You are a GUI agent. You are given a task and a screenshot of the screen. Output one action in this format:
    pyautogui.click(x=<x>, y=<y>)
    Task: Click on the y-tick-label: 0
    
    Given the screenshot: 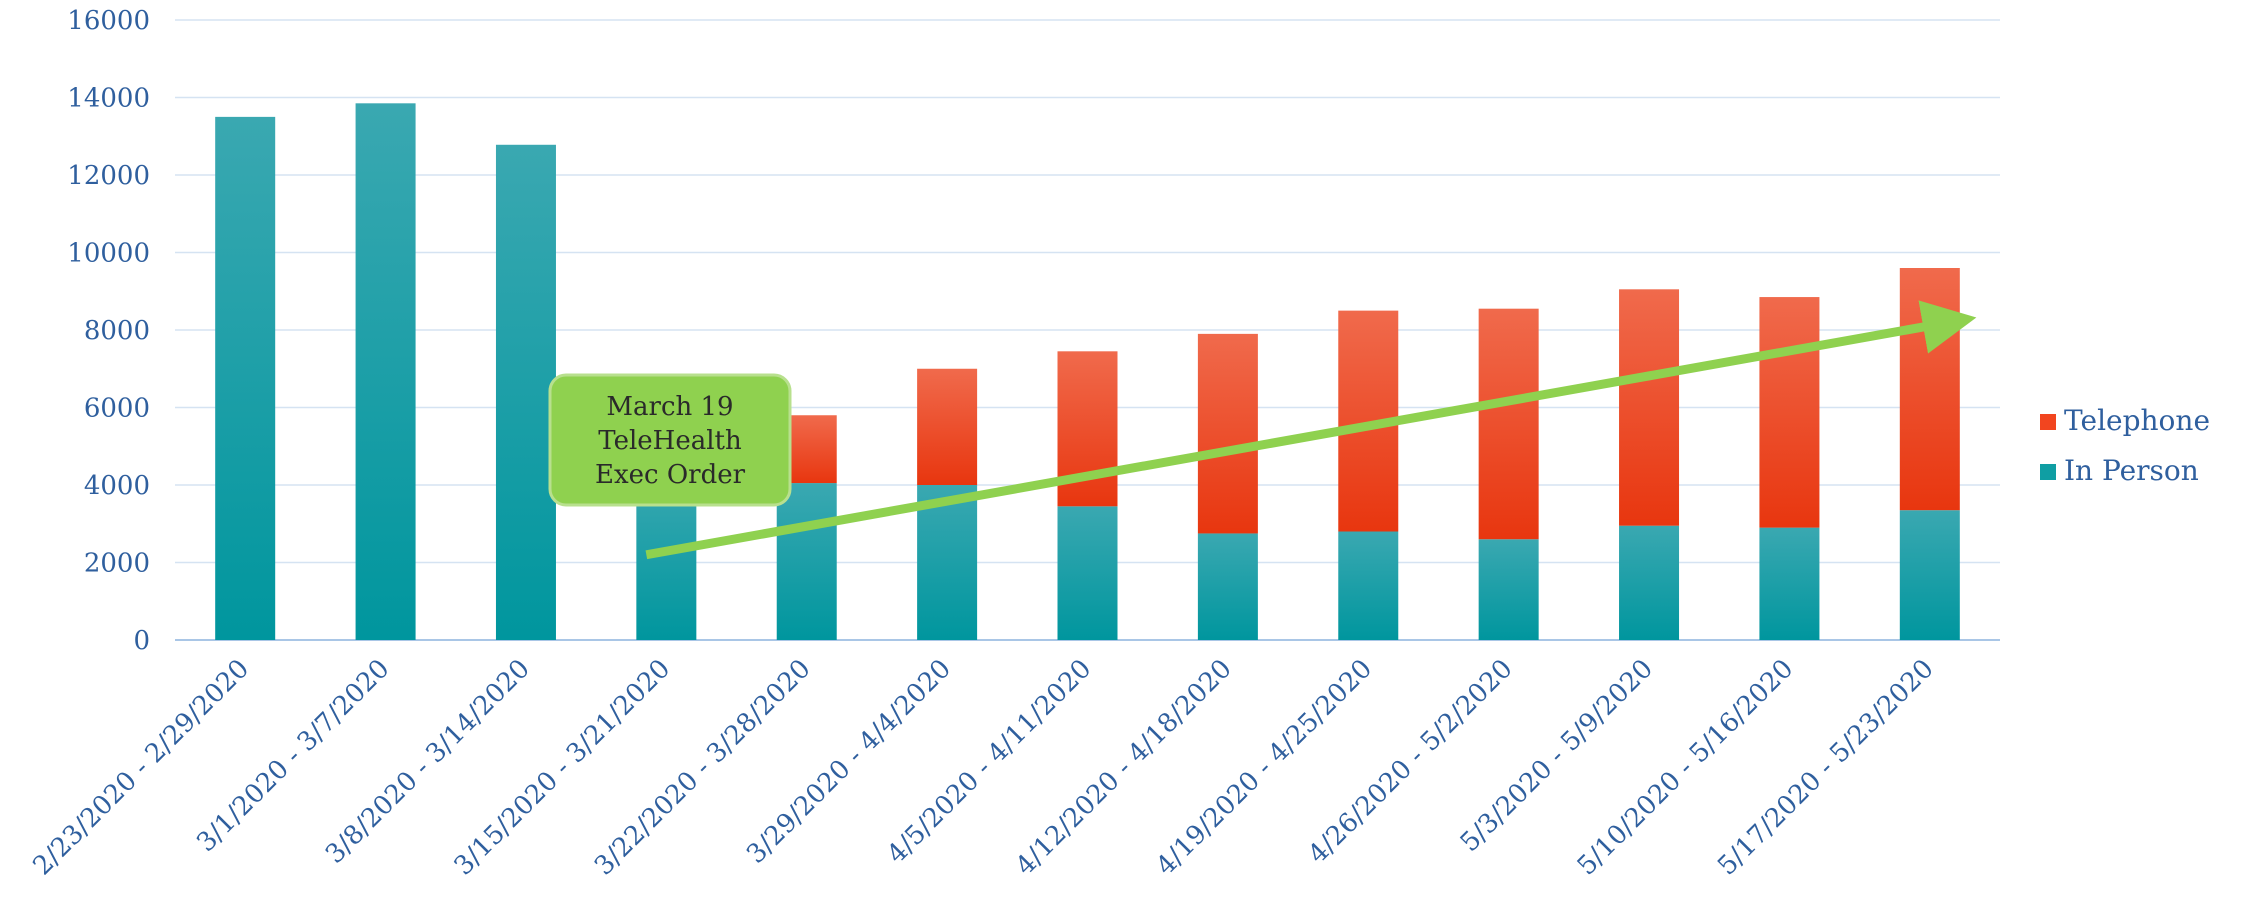 What is the action you would take?
    pyautogui.click(x=141, y=641)
    